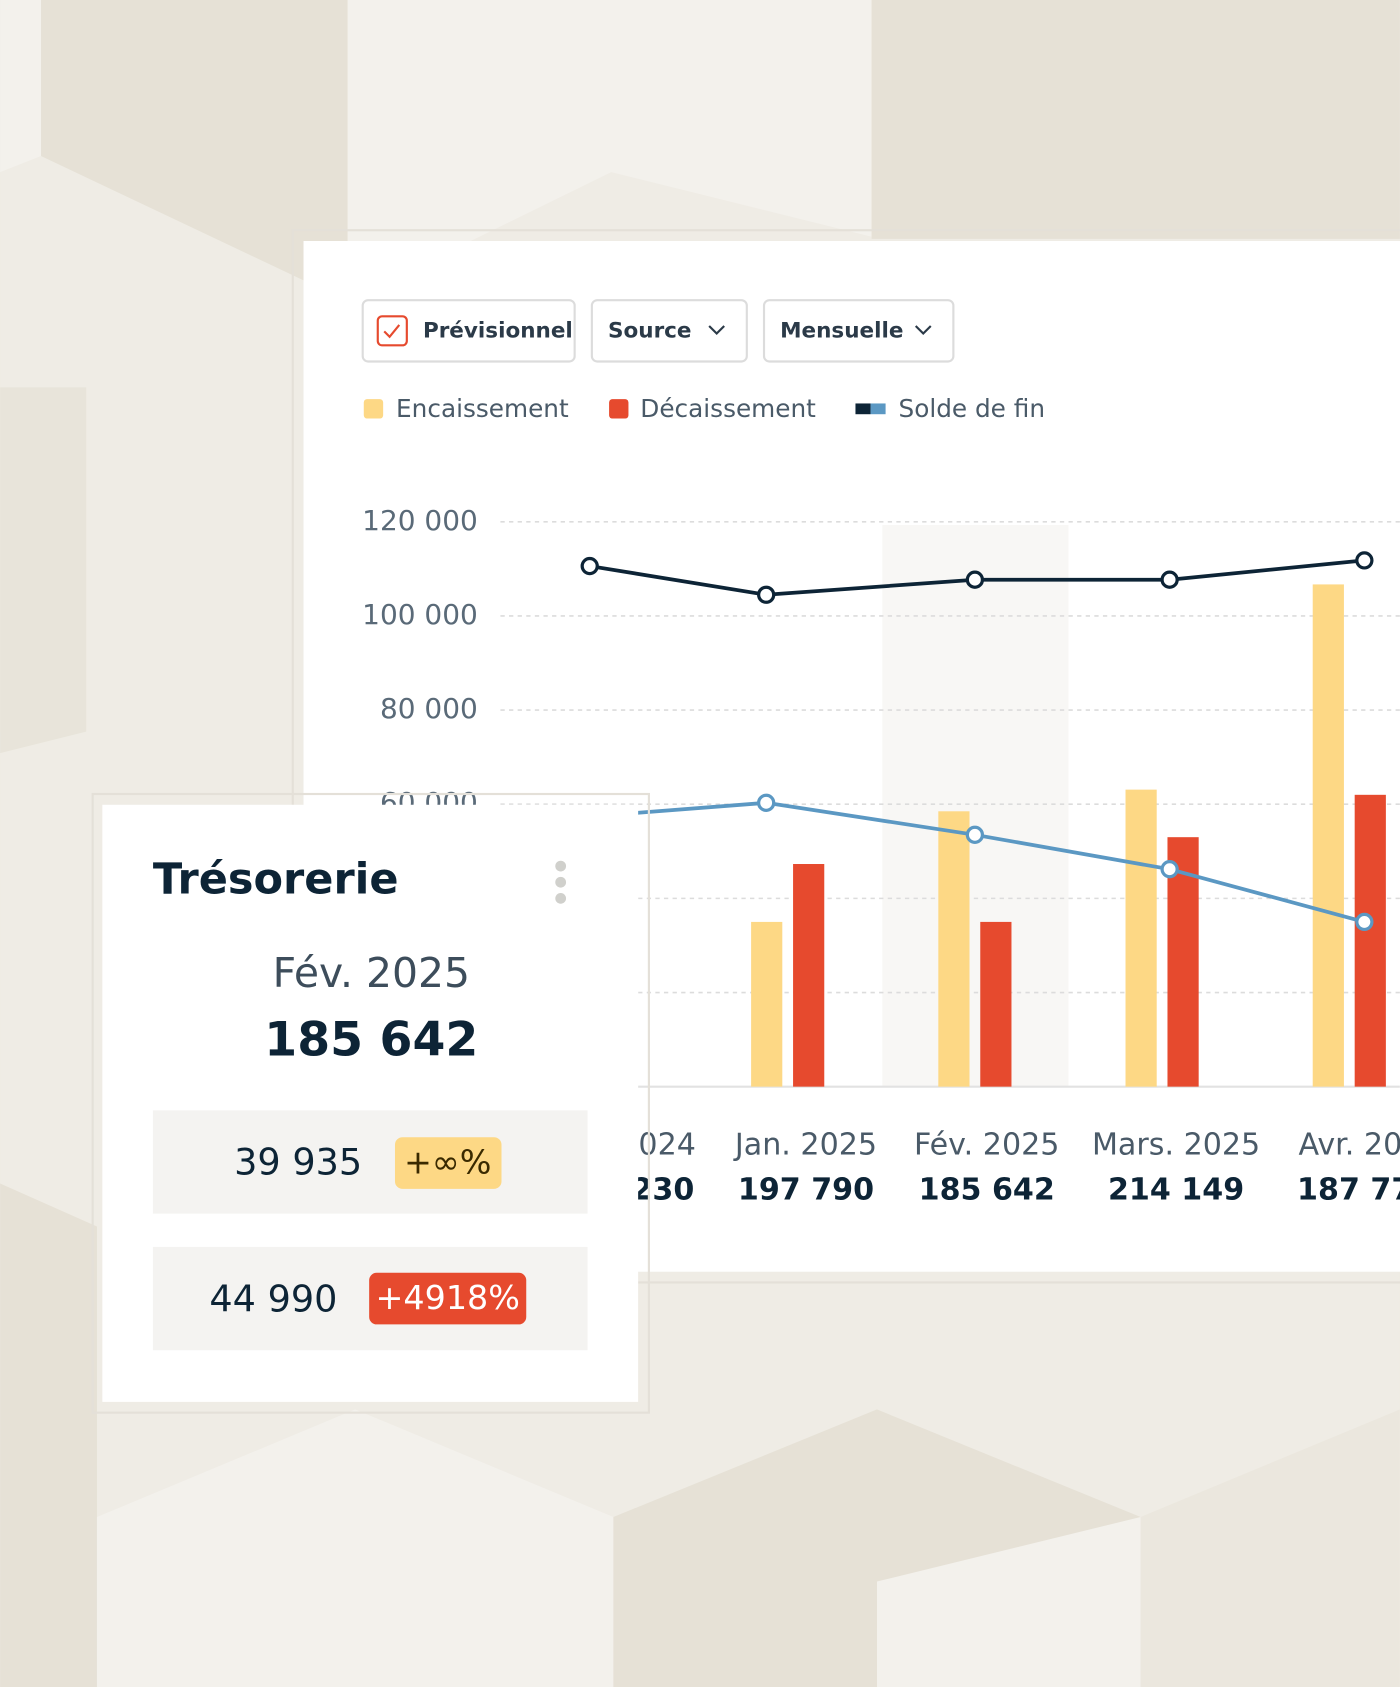 The image size is (1400, 1687). I want to click on y-tick-label: 120 000, so click(420, 520).